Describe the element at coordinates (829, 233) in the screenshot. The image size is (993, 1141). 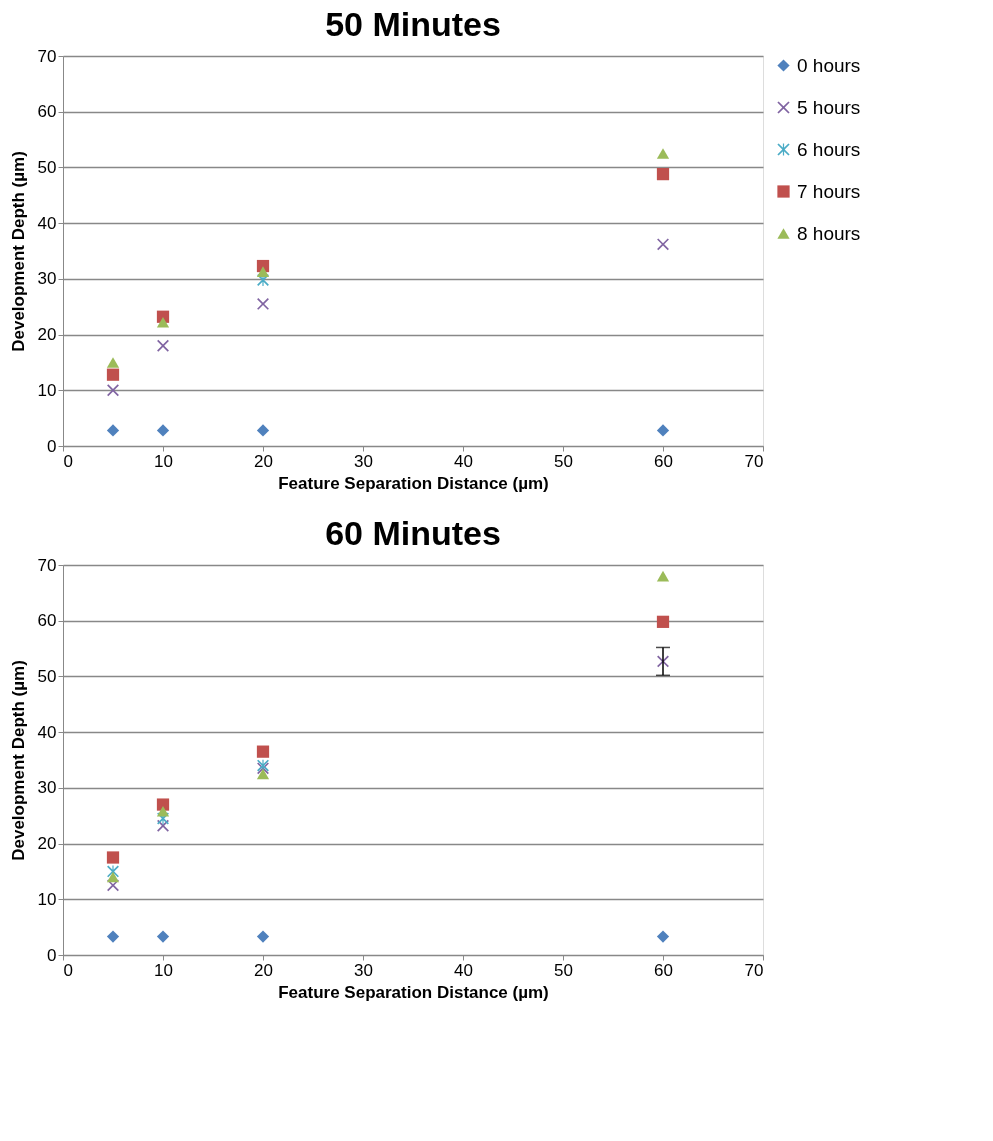
I see `legend-label: 8 hours` at that location.